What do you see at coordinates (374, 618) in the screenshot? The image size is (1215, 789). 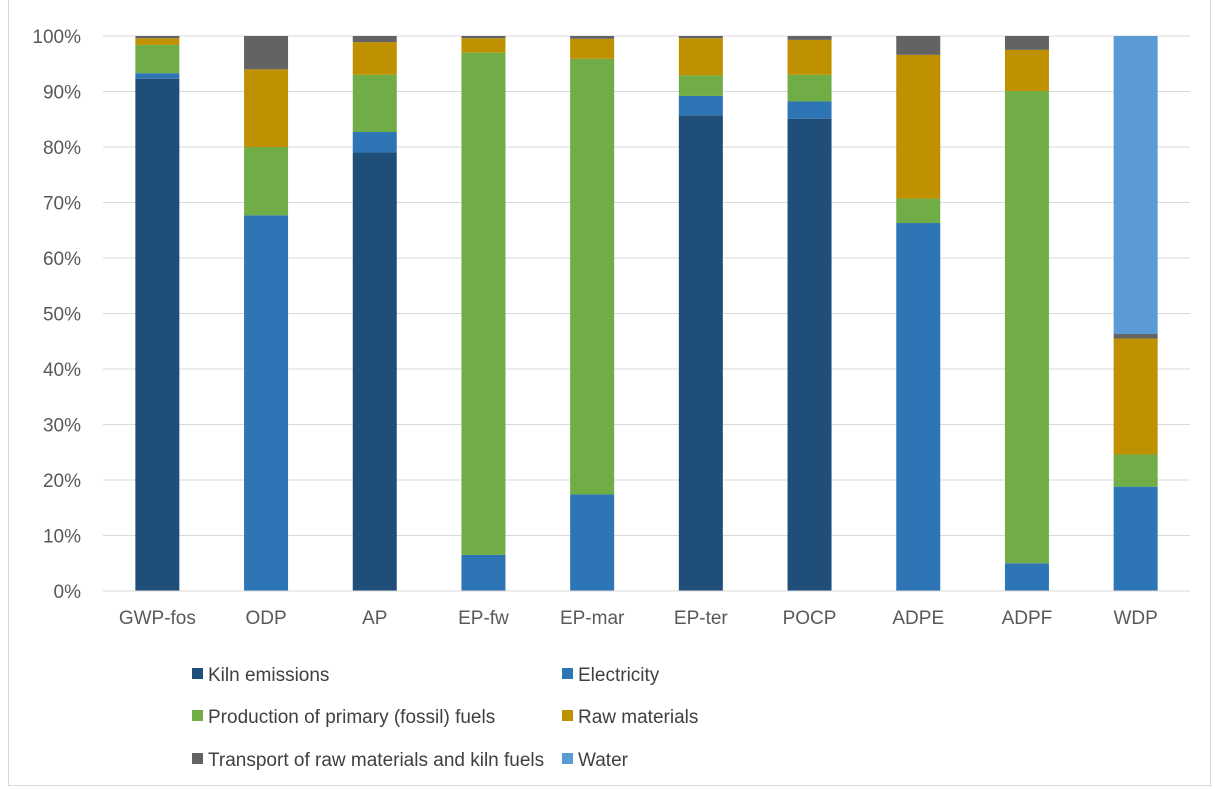 I see `x-tick-label: AP` at bounding box center [374, 618].